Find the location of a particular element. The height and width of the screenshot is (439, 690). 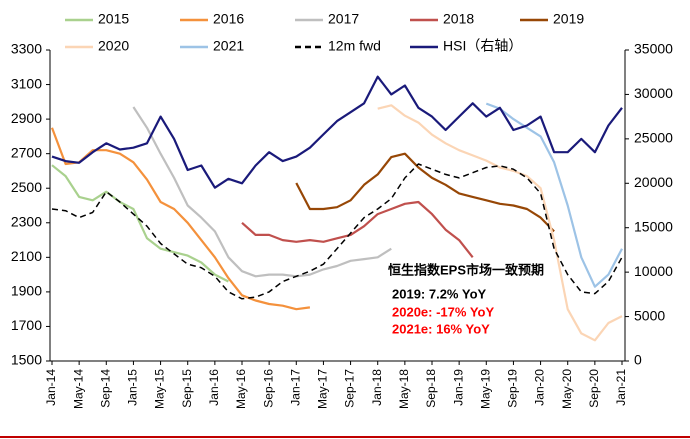

x-tick-label: May-20 is located at coordinates (567, 389).